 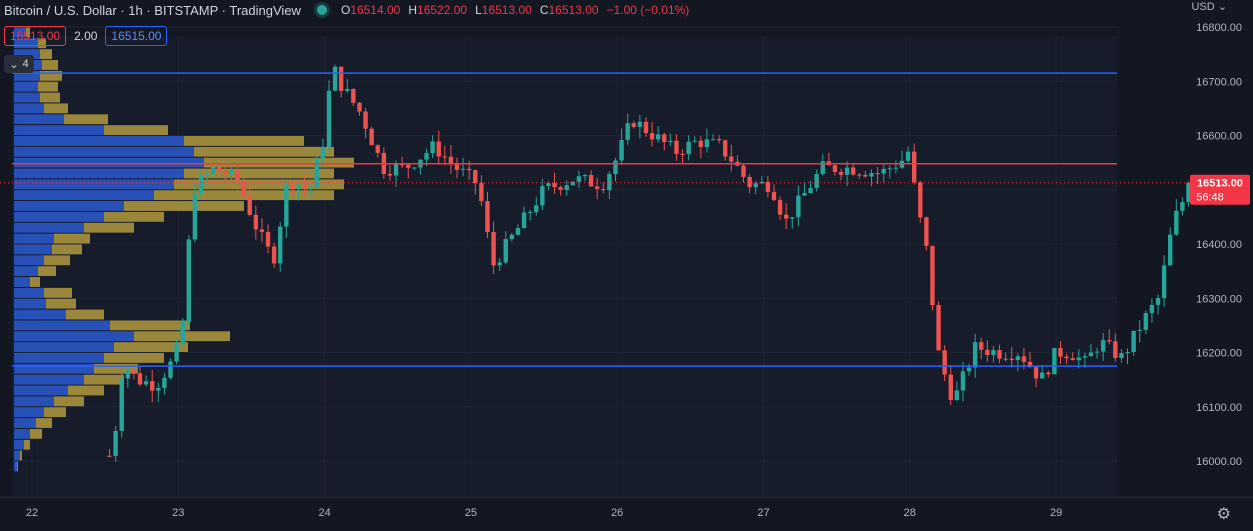 What do you see at coordinates (136, 36) in the screenshot?
I see `buy-price-button: 16515.00` at bounding box center [136, 36].